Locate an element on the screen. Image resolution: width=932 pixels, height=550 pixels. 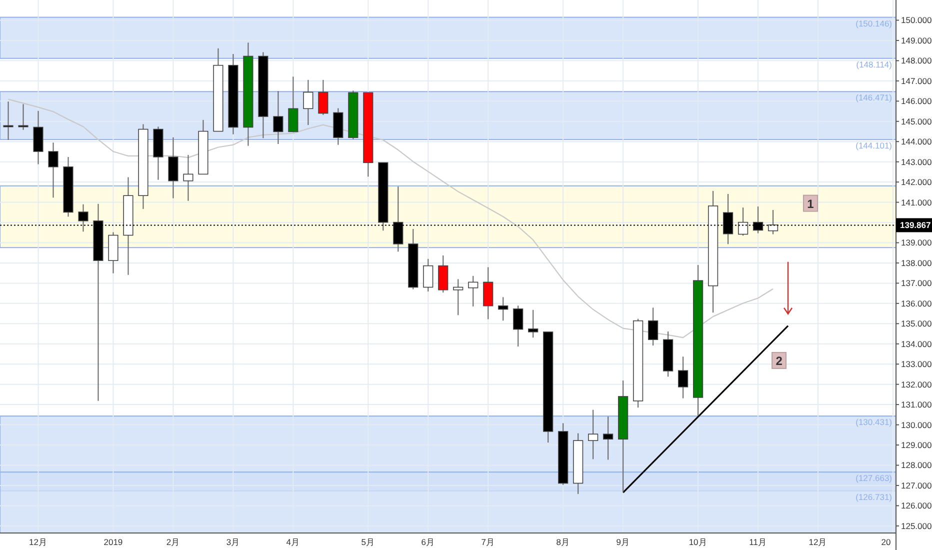
y-tick-label: 147.000 is located at coordinates (916, 81).